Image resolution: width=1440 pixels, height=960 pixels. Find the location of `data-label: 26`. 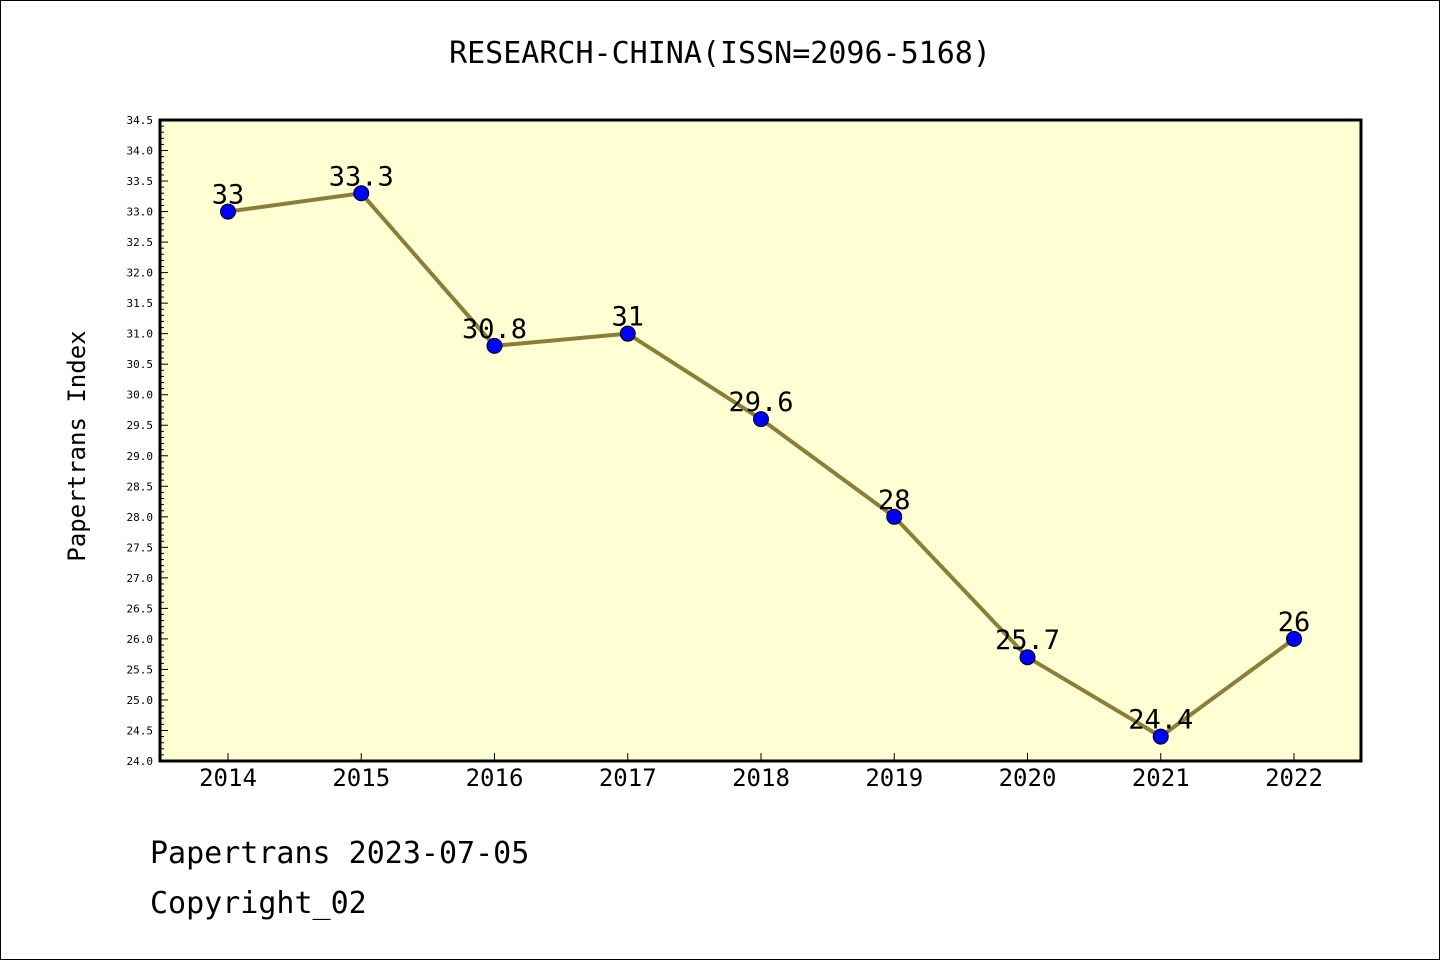

data-label: 26 is located at coordinates (1294, 622).